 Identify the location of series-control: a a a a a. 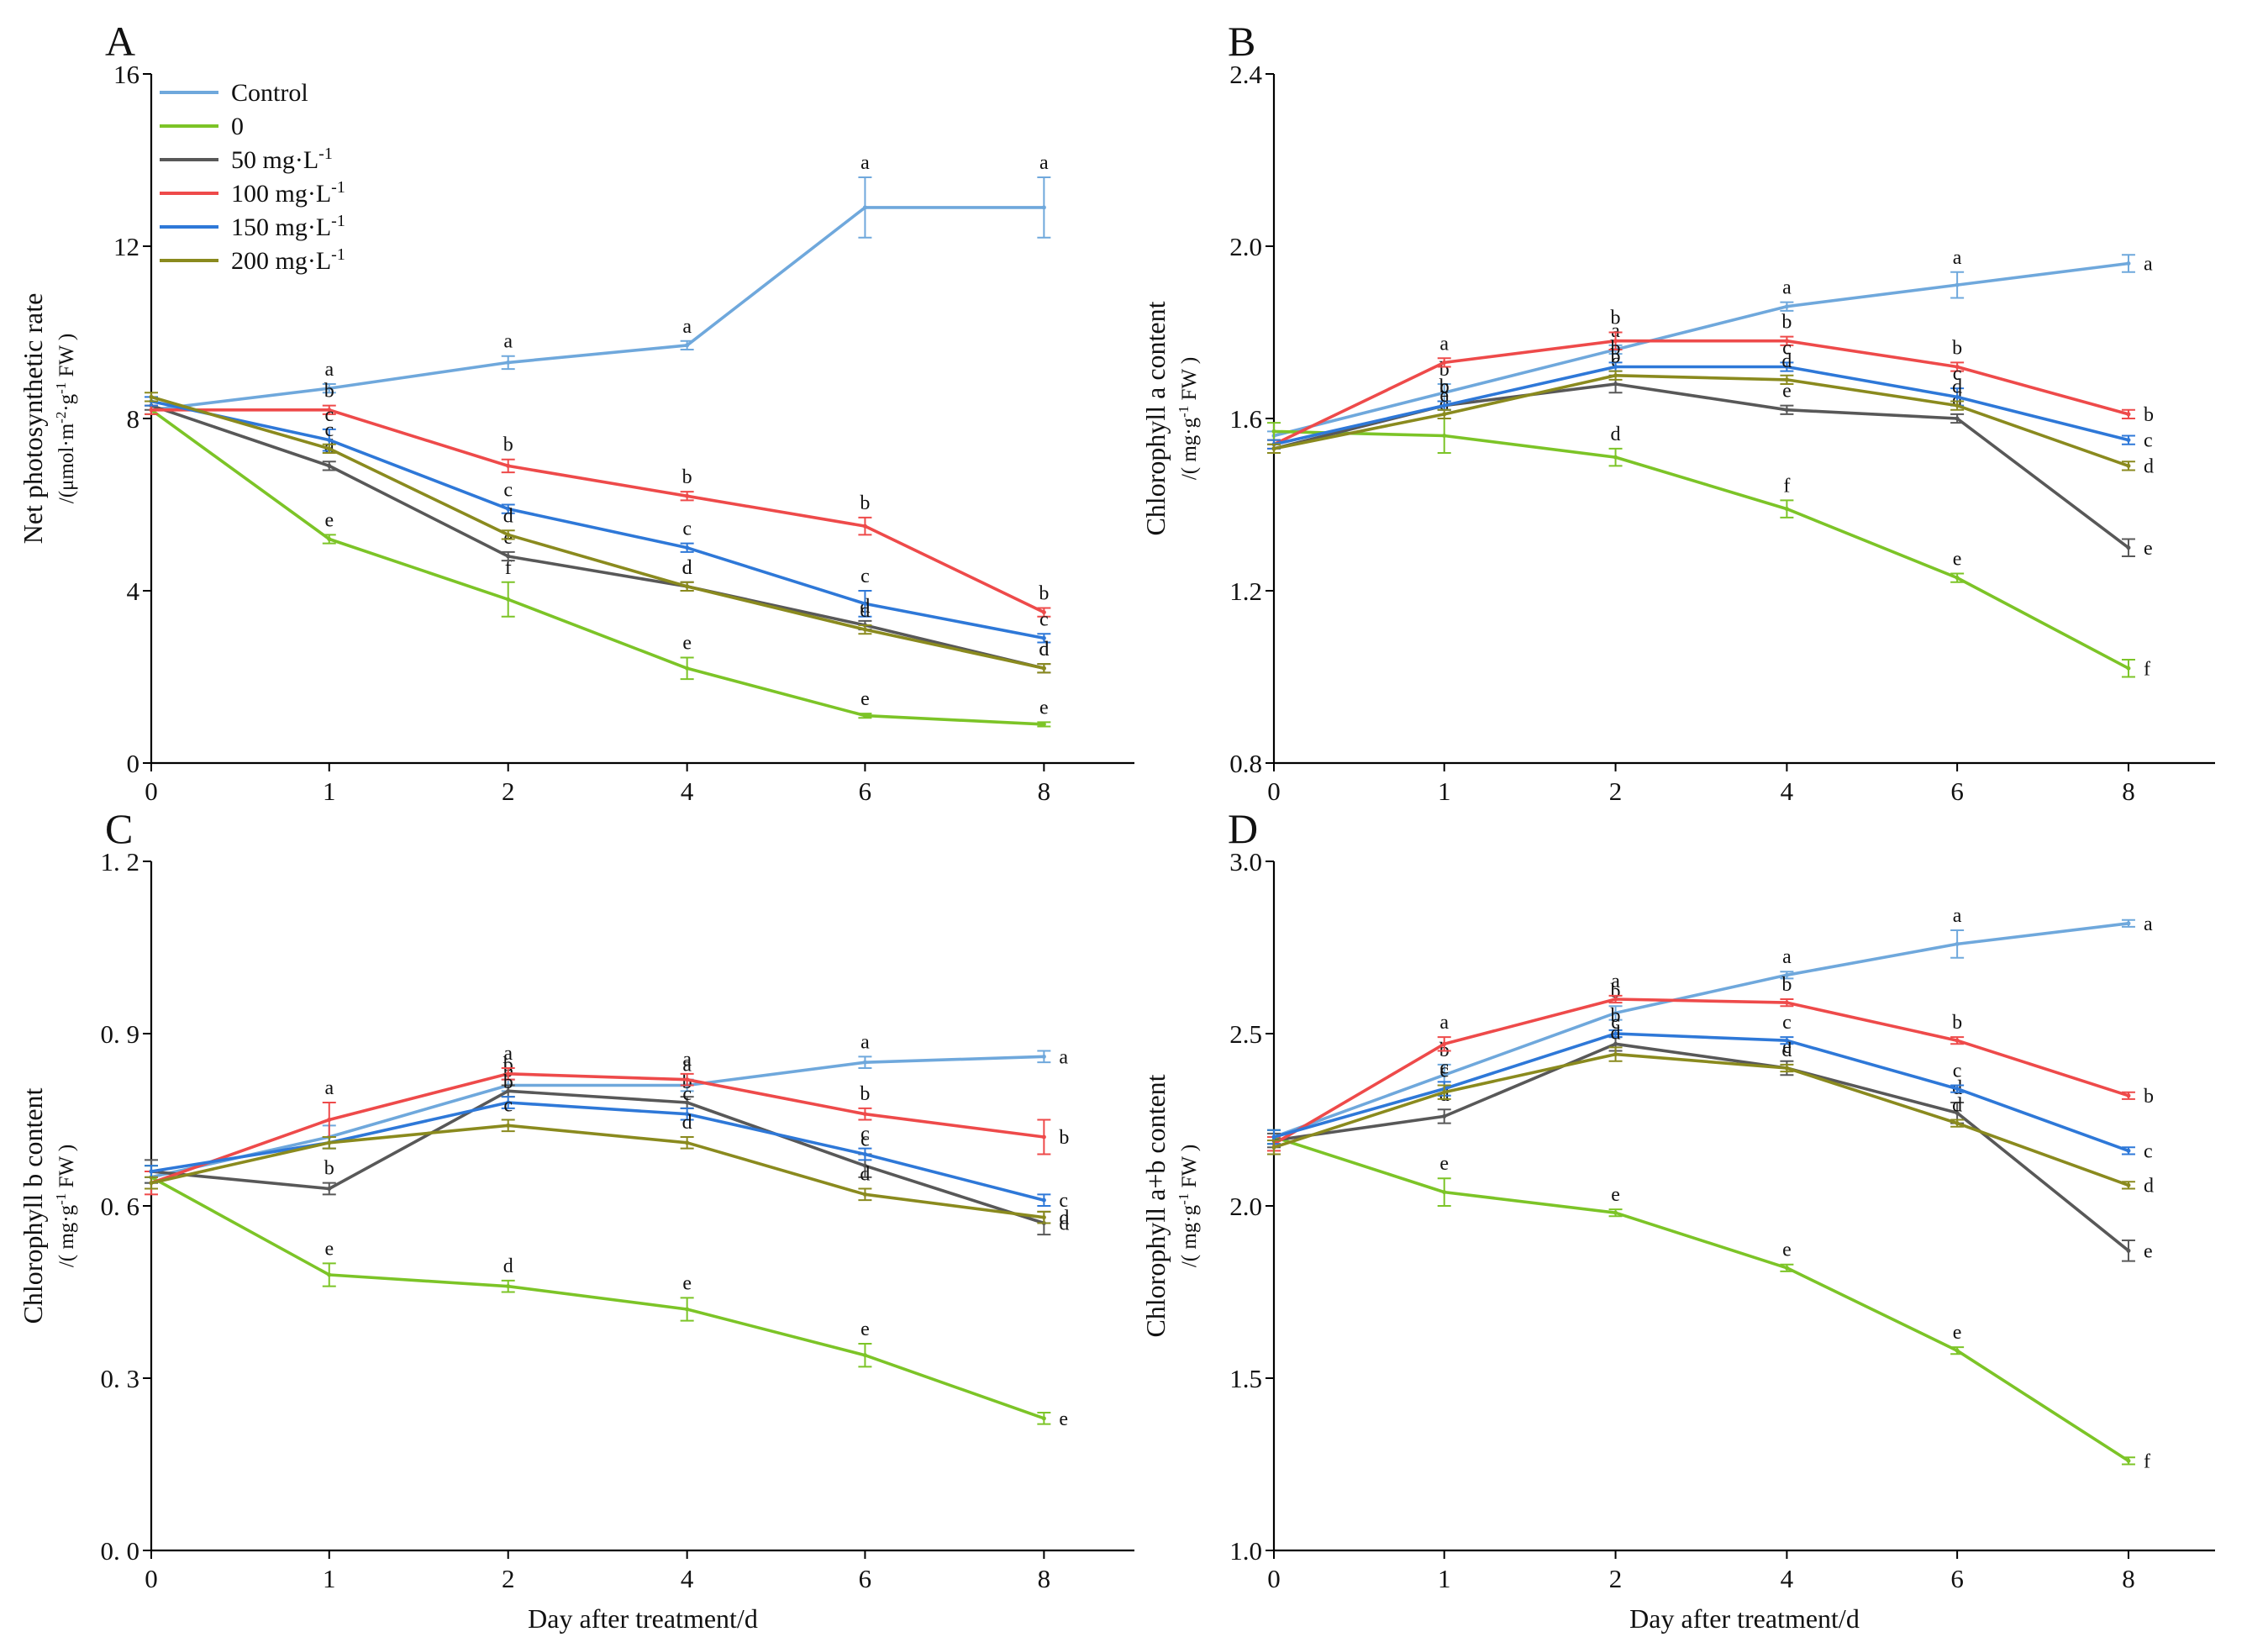
(598, 283).